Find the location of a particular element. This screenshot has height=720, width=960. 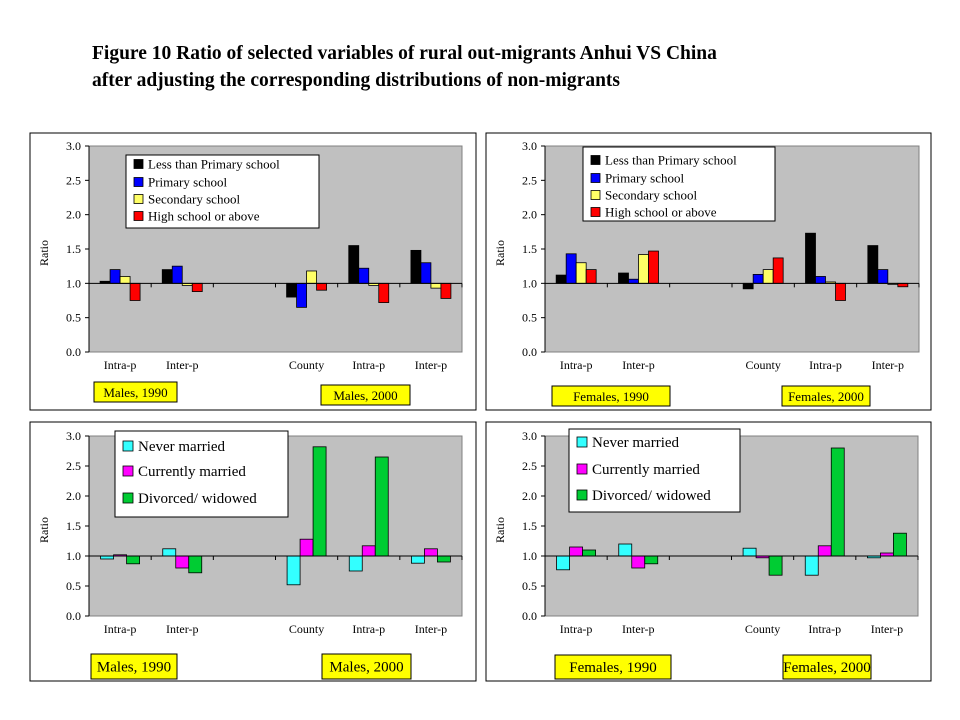

legend-entry: Less than Primary school is located at coordinates (671, 159).